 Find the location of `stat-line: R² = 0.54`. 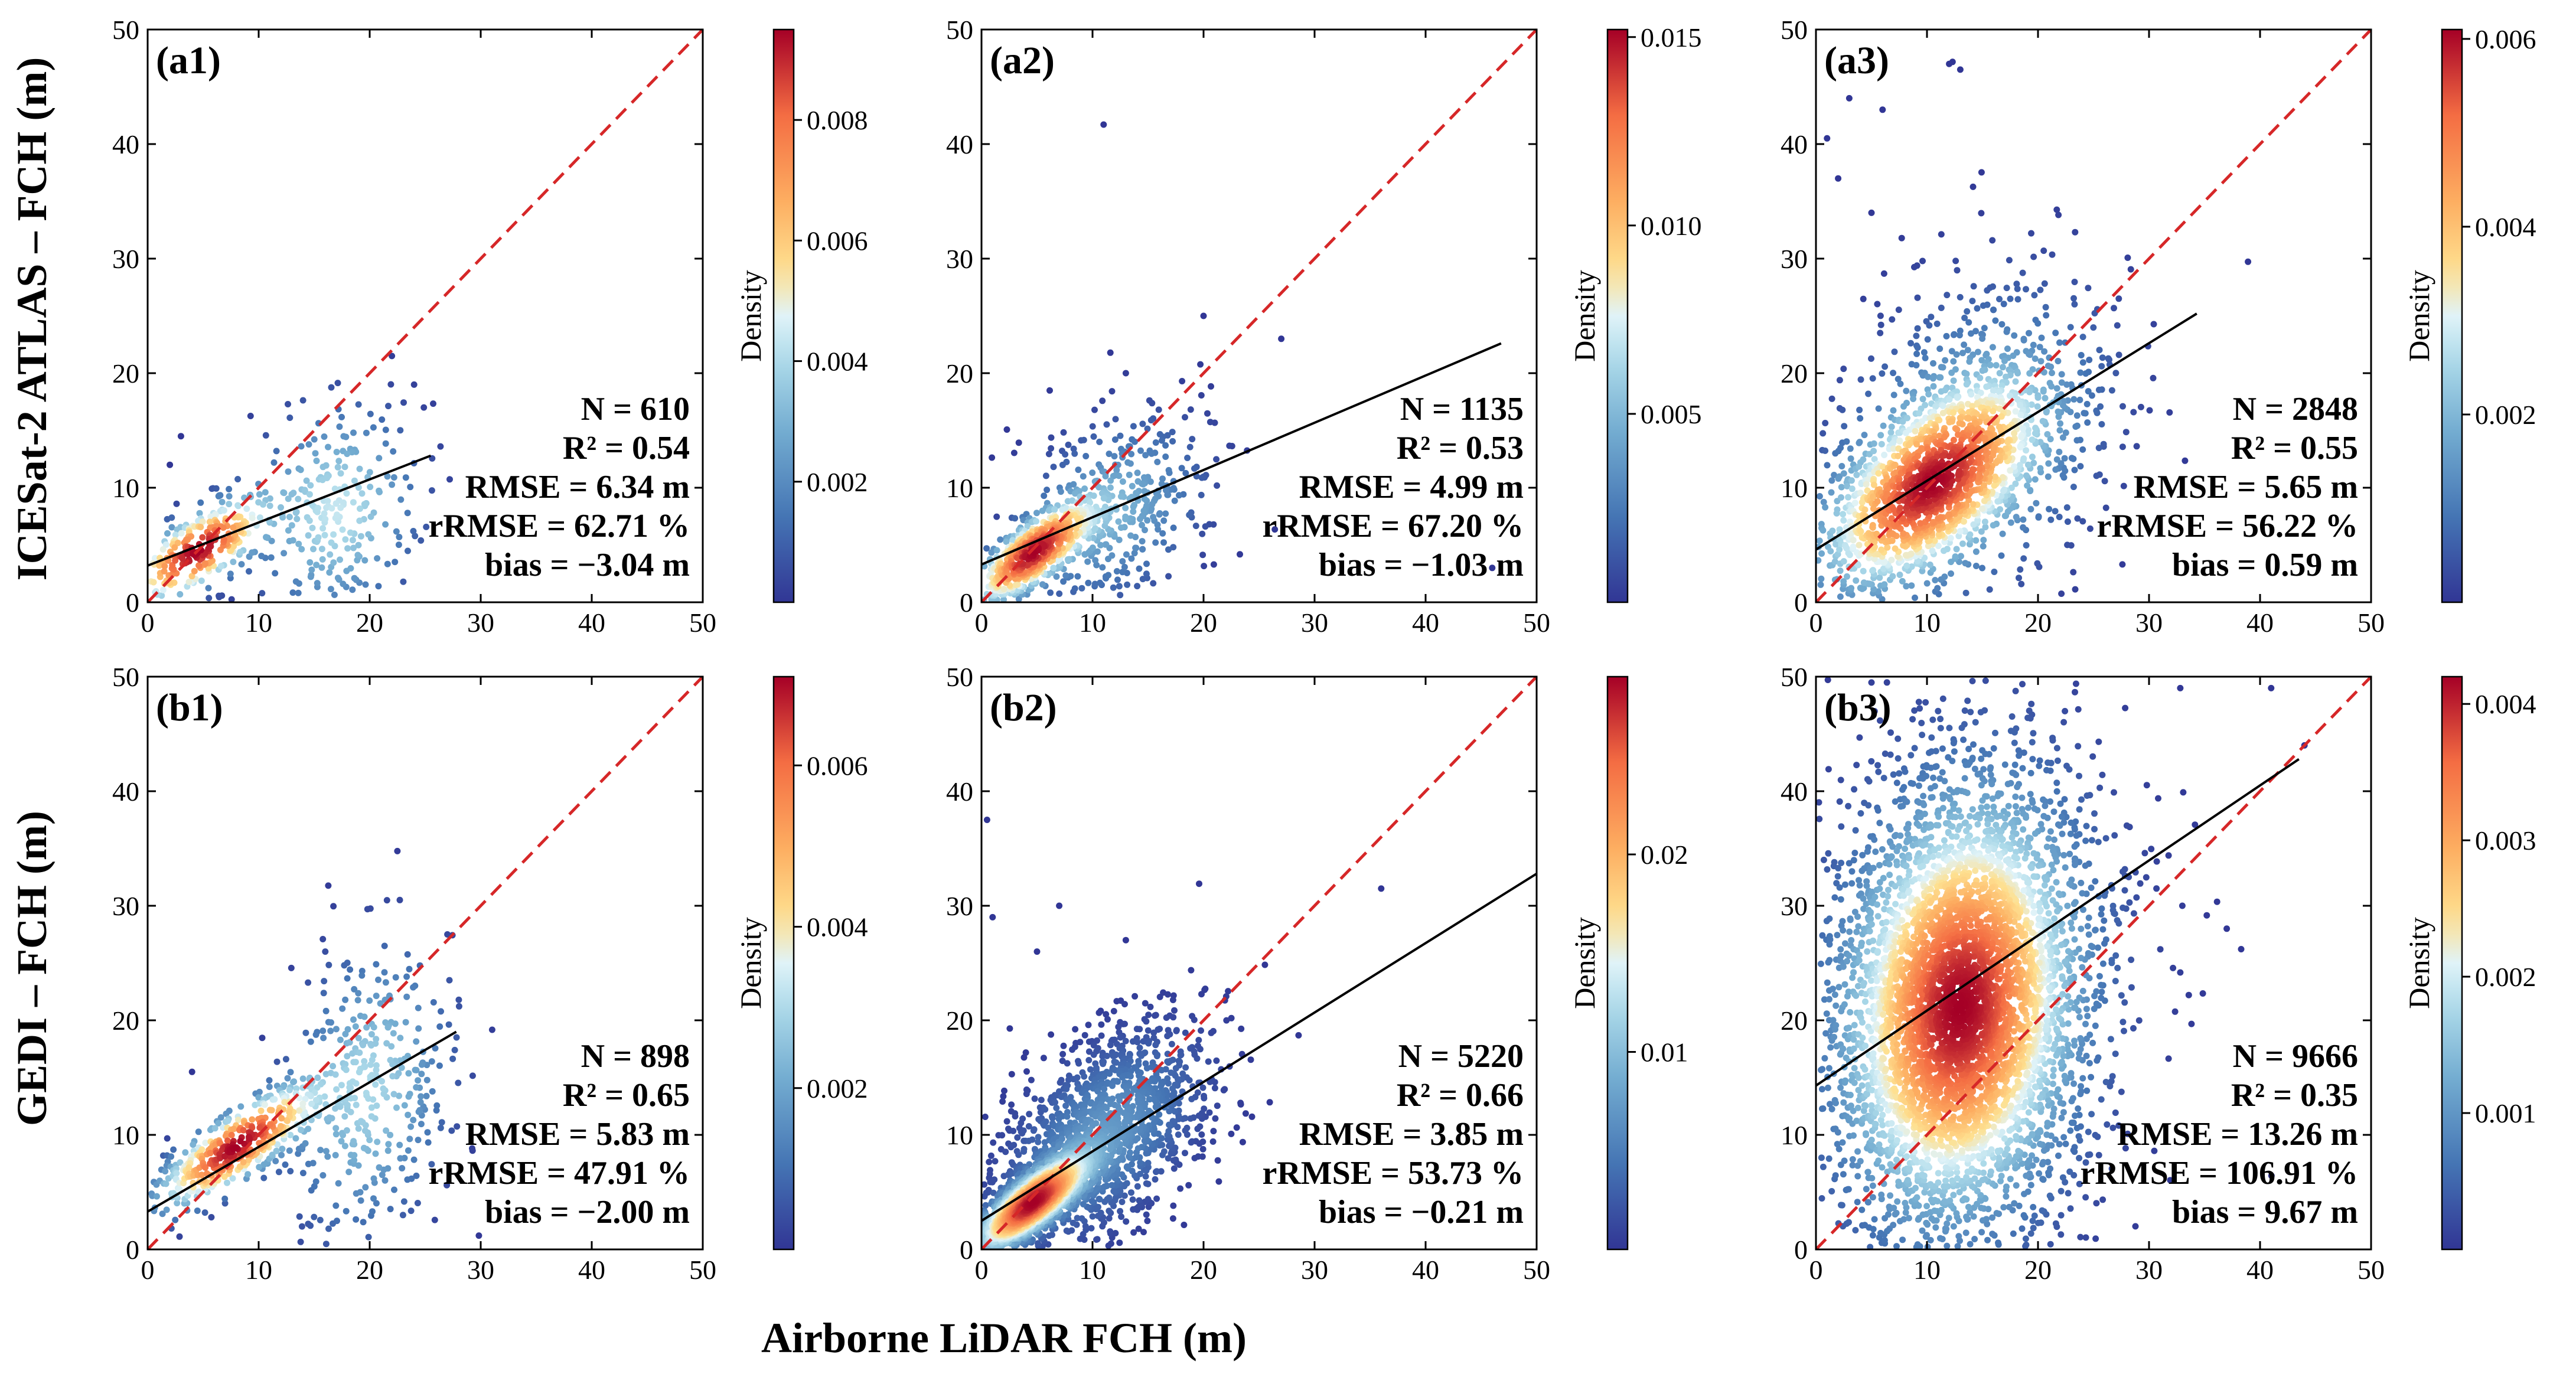

stat-line: R² = 0.54 is located at coordinates (627, 448).